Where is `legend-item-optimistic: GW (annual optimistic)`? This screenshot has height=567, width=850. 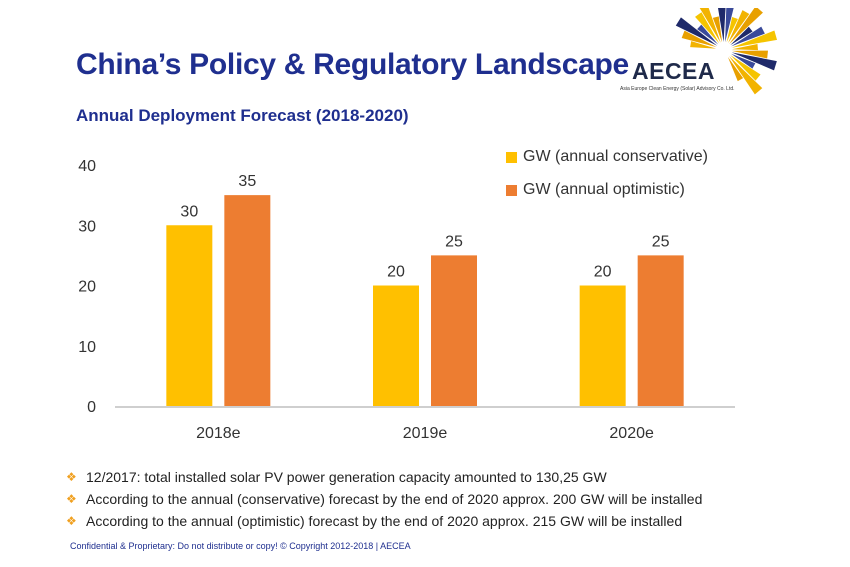 legend-item-optimistic: GW (annual optimistic) is located at coordinates (607, 190).